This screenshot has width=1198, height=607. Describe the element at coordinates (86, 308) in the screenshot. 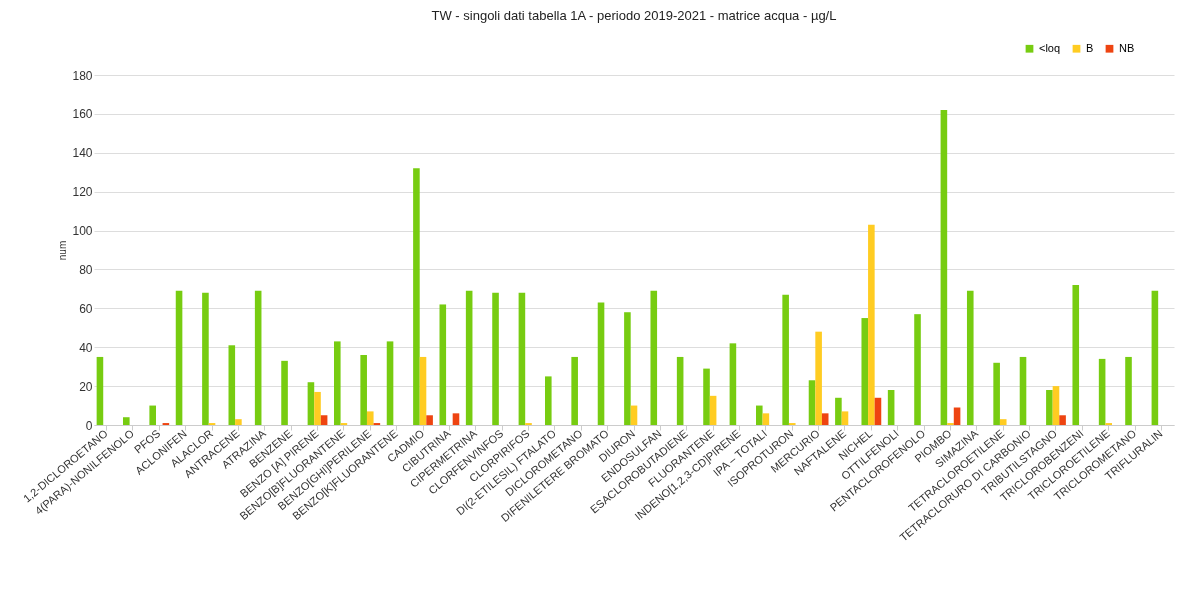

I see `y-tick-label: 60` at that location.